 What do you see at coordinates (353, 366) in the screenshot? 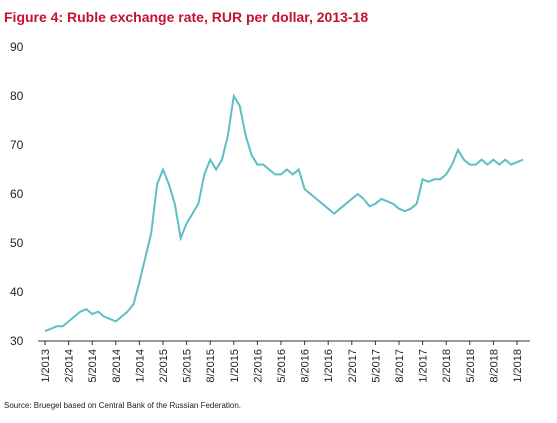
I see `x-tick-label: 2/2017` at bounding box center [353, 366].